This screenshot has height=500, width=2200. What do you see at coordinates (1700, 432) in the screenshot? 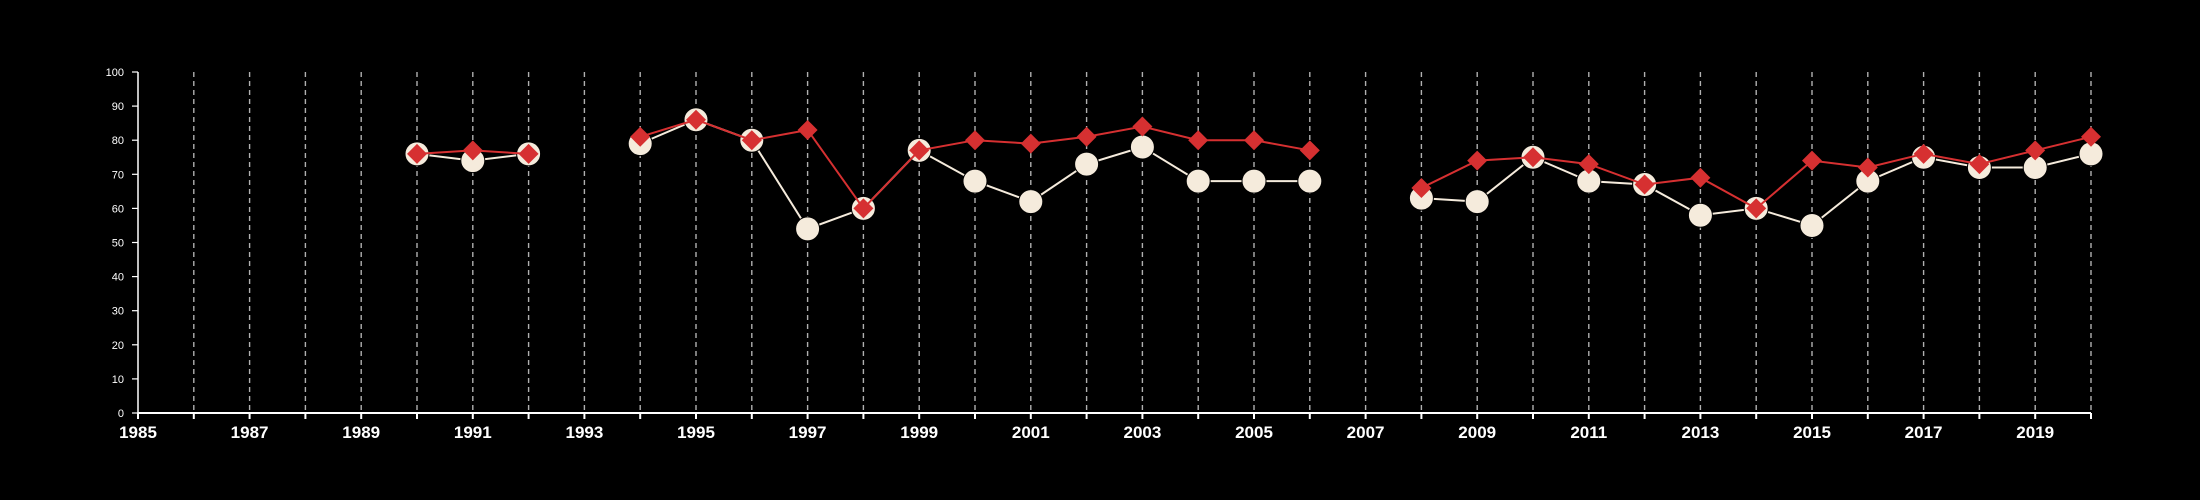
I see `x-tick-label: 2013` at bounding box center [1700, 432].